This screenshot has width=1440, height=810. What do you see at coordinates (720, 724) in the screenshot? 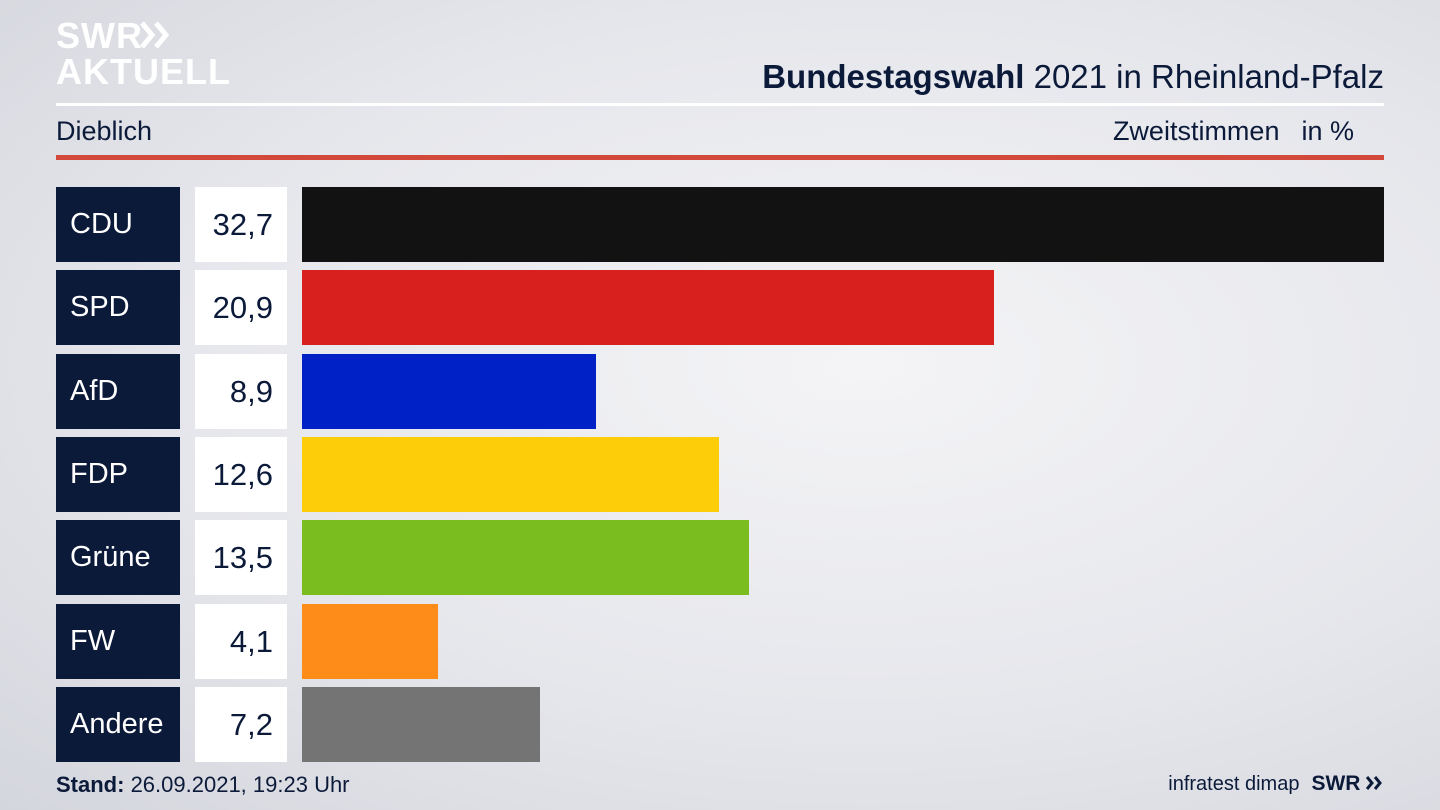
I see `bar-row-andere: Andere 7,2` at bounding box center [720, 724].